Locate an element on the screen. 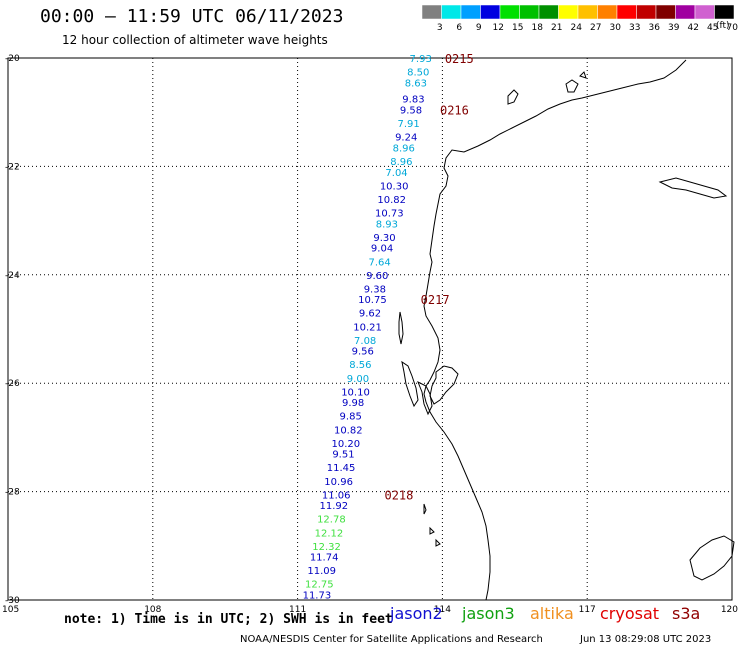  swh-value-label: 11.92 is located at coordinates (333, 506).